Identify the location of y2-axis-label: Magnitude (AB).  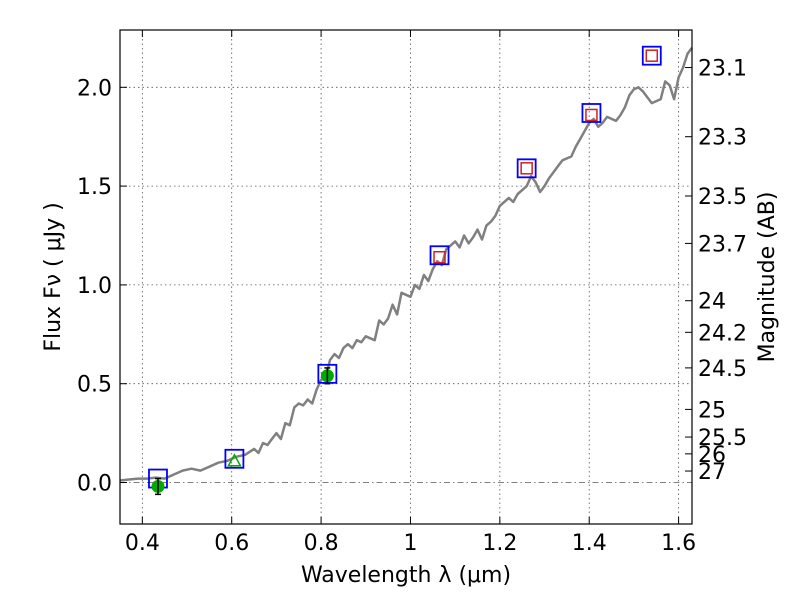
(767, 277).